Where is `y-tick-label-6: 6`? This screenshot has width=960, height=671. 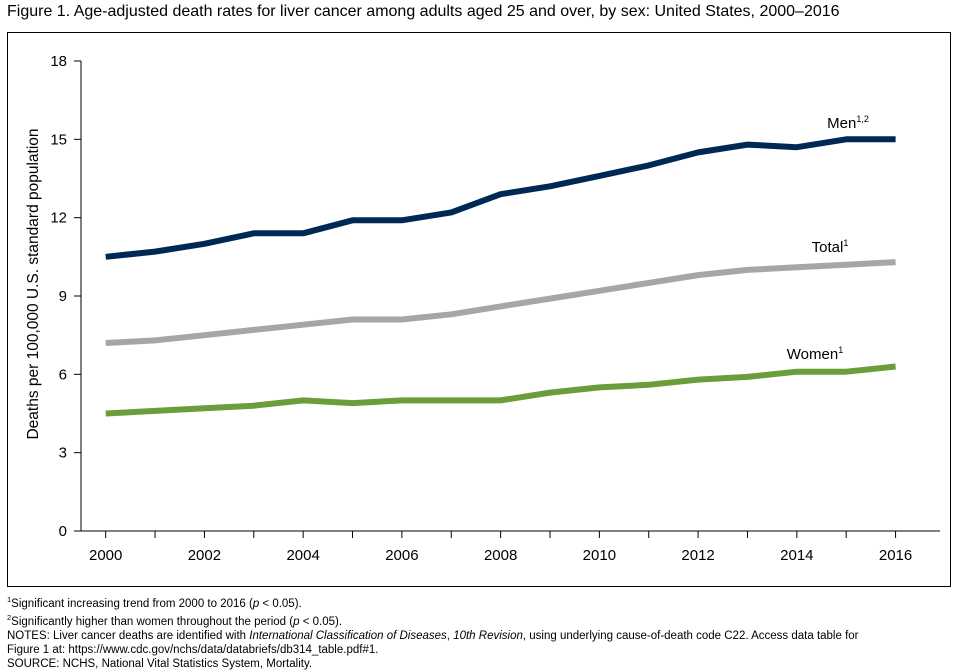 y-tick-label-6: 6 is located at coordinates (63, 374).